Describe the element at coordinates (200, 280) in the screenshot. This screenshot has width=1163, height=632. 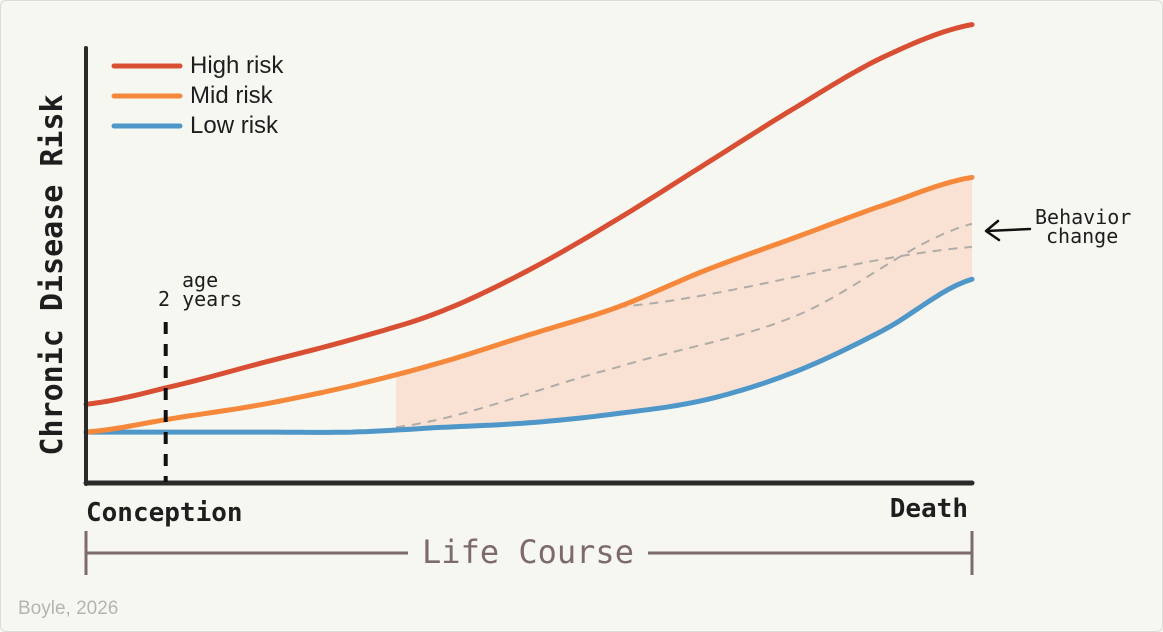
I see `age-marker-label-line1: age` at that location.